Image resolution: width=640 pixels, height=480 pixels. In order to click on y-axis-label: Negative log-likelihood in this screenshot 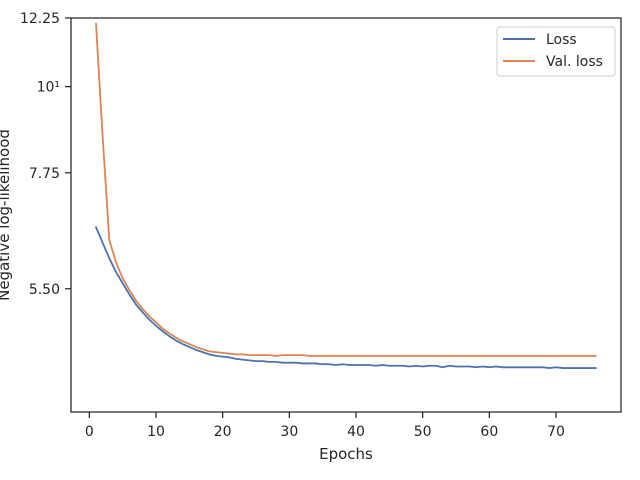, I will do `click(6, 215)`.